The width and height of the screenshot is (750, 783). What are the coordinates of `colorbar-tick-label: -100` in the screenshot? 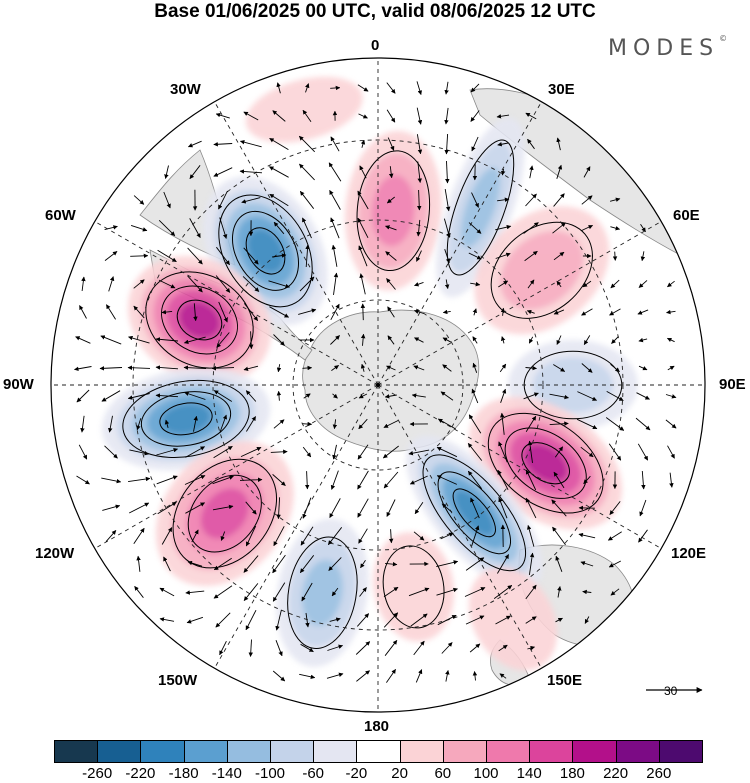 It's located at (270, 773).